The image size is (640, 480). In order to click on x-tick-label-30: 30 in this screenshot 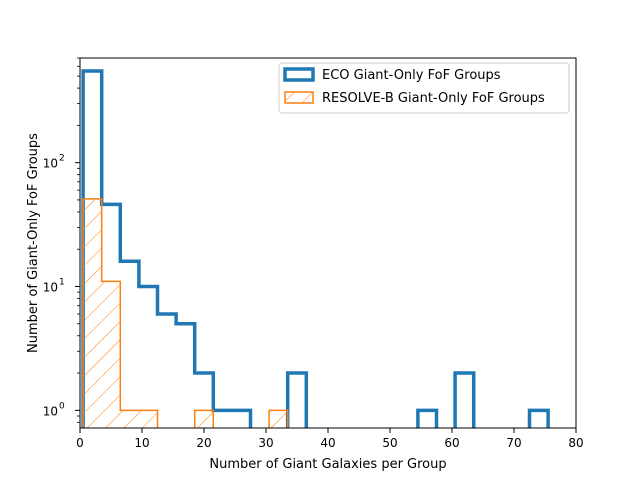, I will do `click(265, 443)`.